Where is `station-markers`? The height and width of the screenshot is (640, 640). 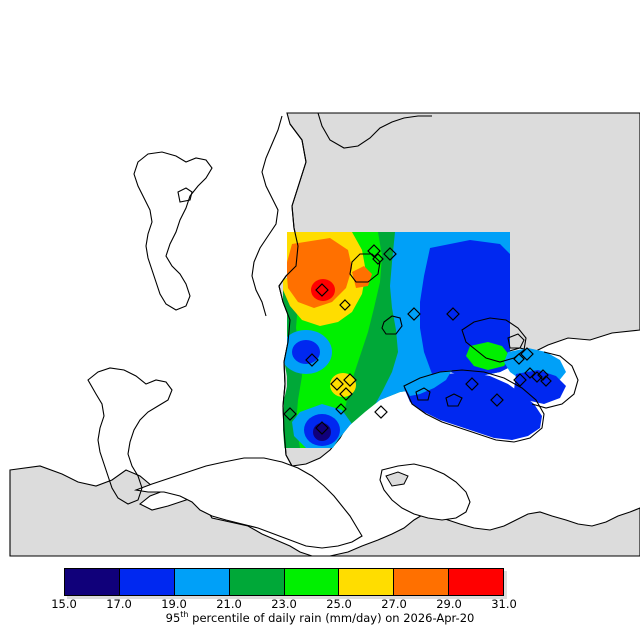
station-markers is located at coordinates (417, 339).